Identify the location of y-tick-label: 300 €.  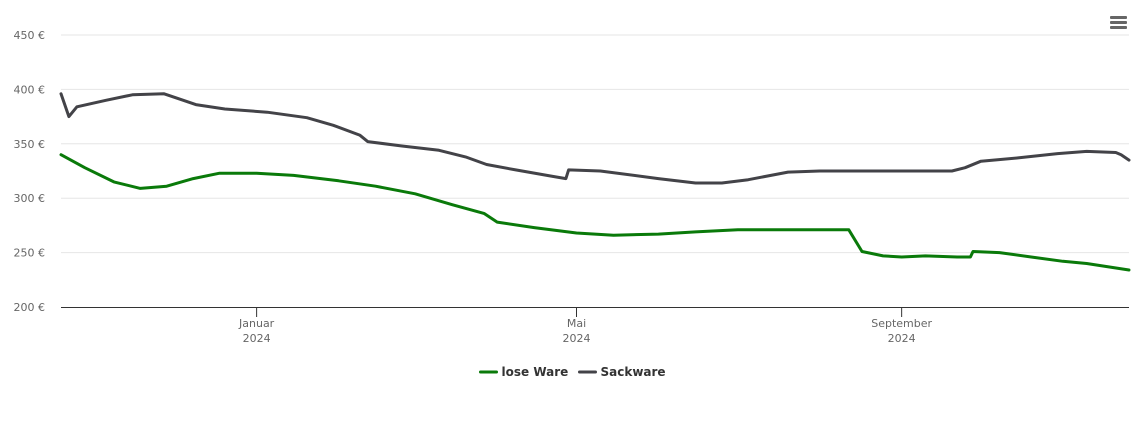
(30, 198).